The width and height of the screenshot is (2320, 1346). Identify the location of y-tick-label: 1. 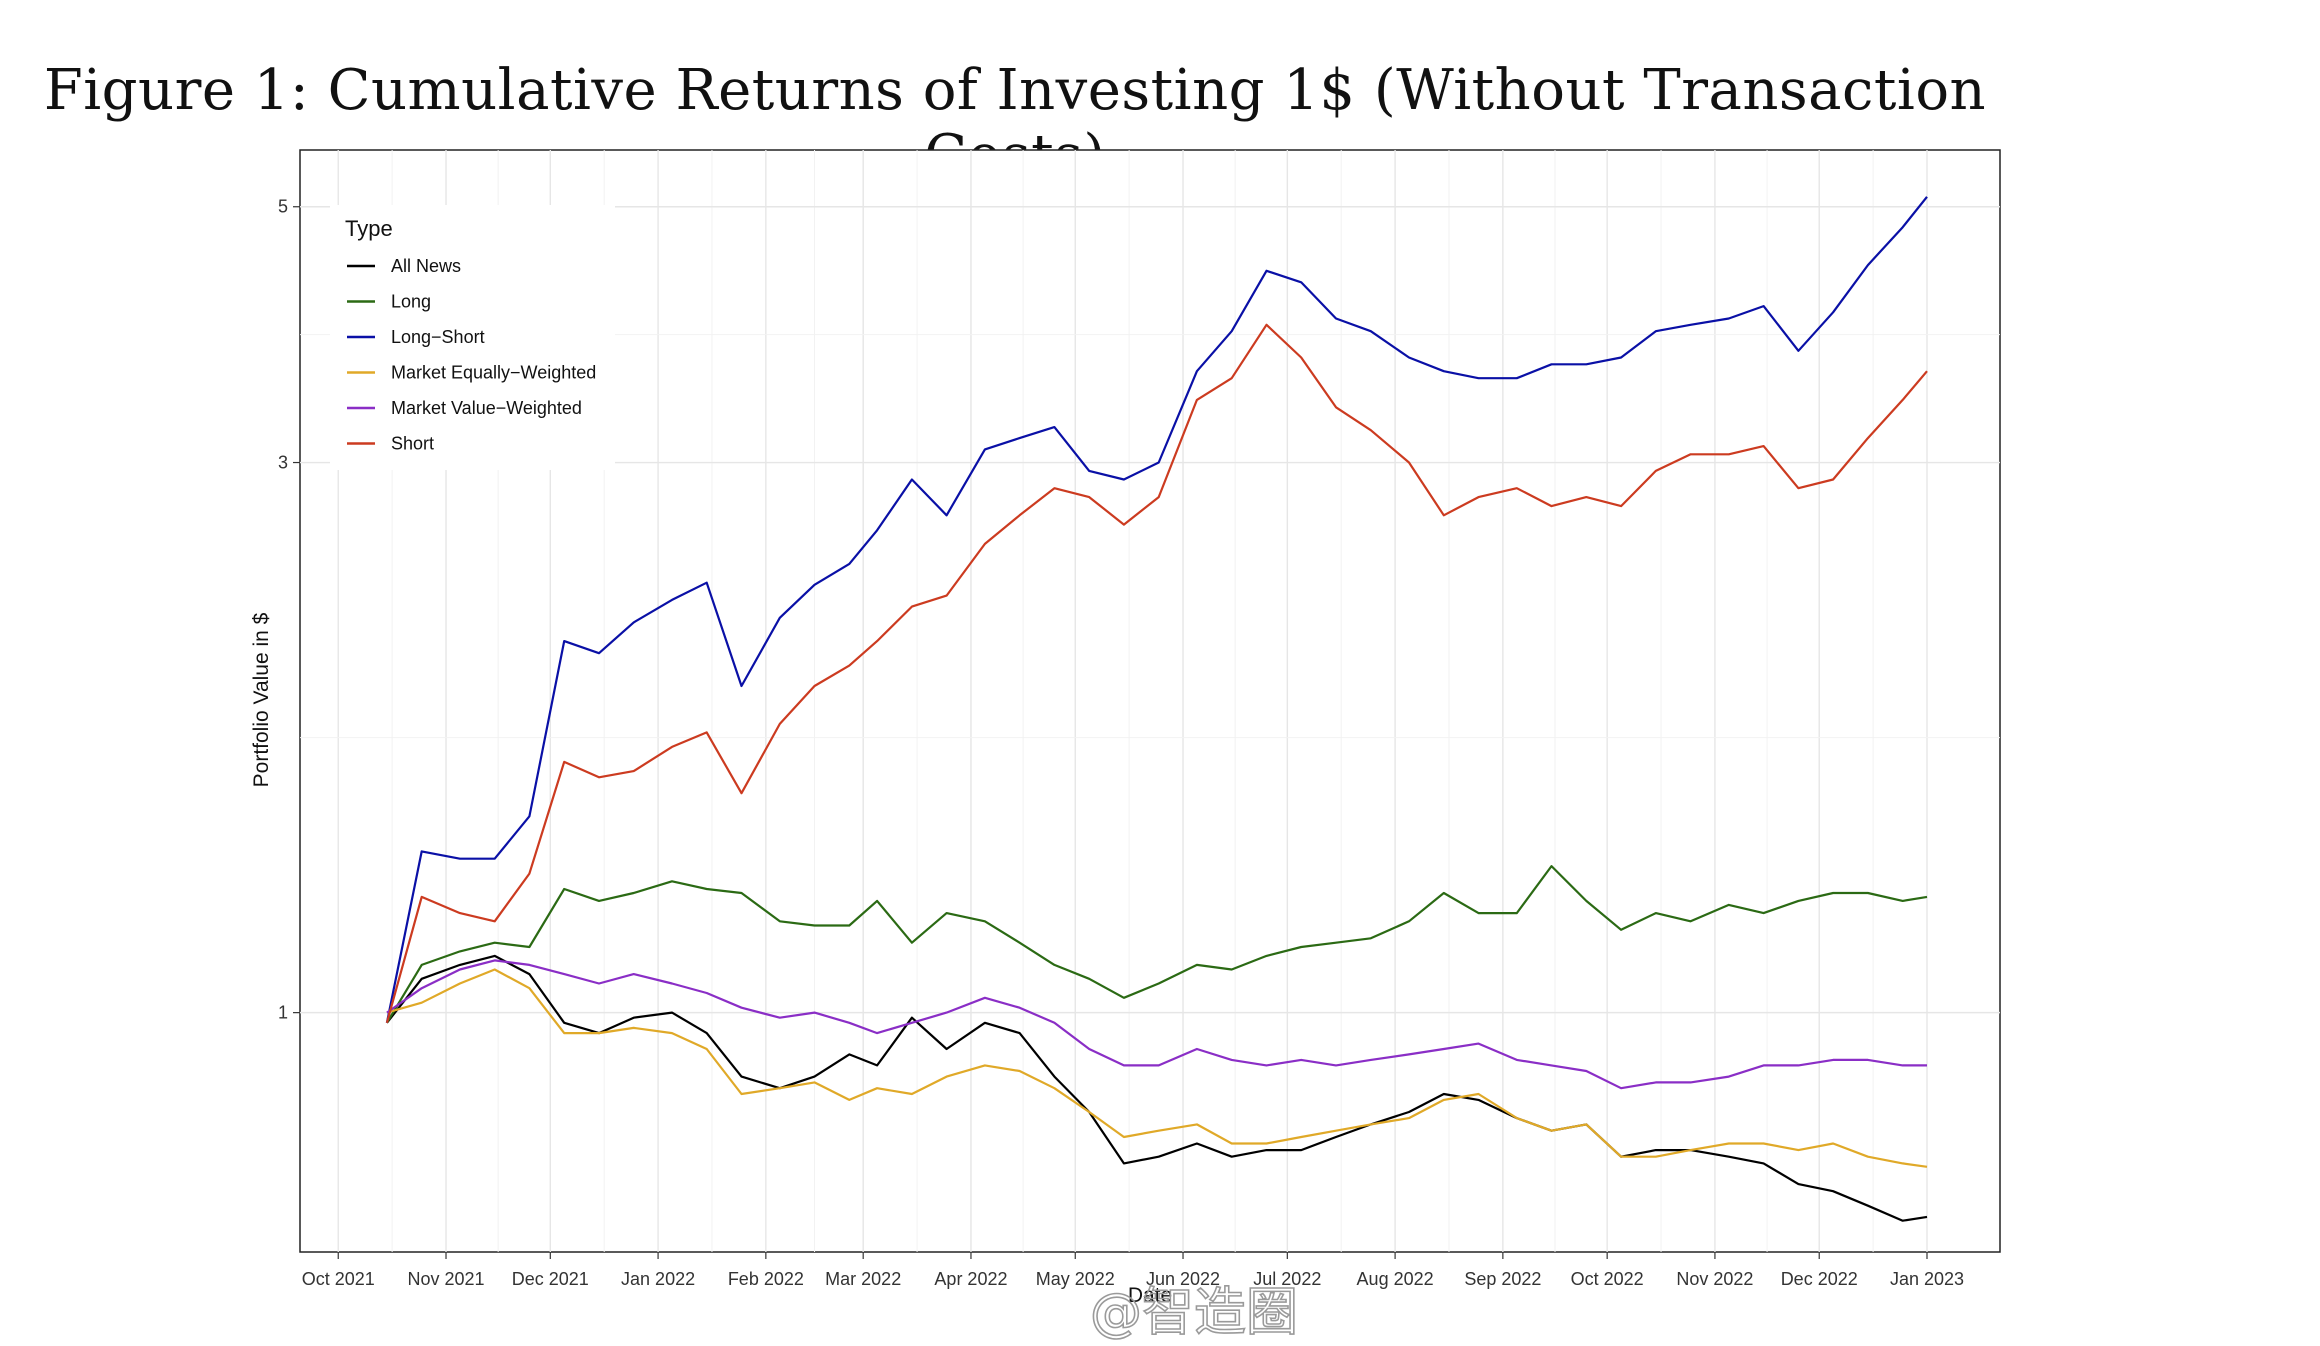
(283, 1013).